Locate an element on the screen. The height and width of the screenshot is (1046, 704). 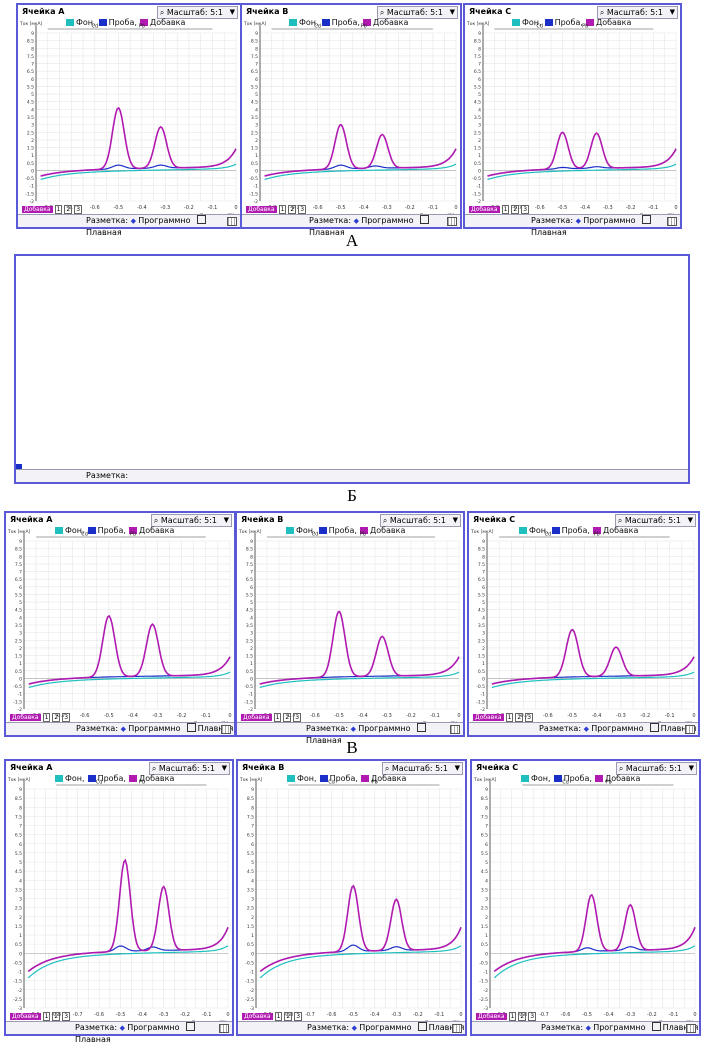
y-tick-label: -1 is located at coordinates (20, 973).